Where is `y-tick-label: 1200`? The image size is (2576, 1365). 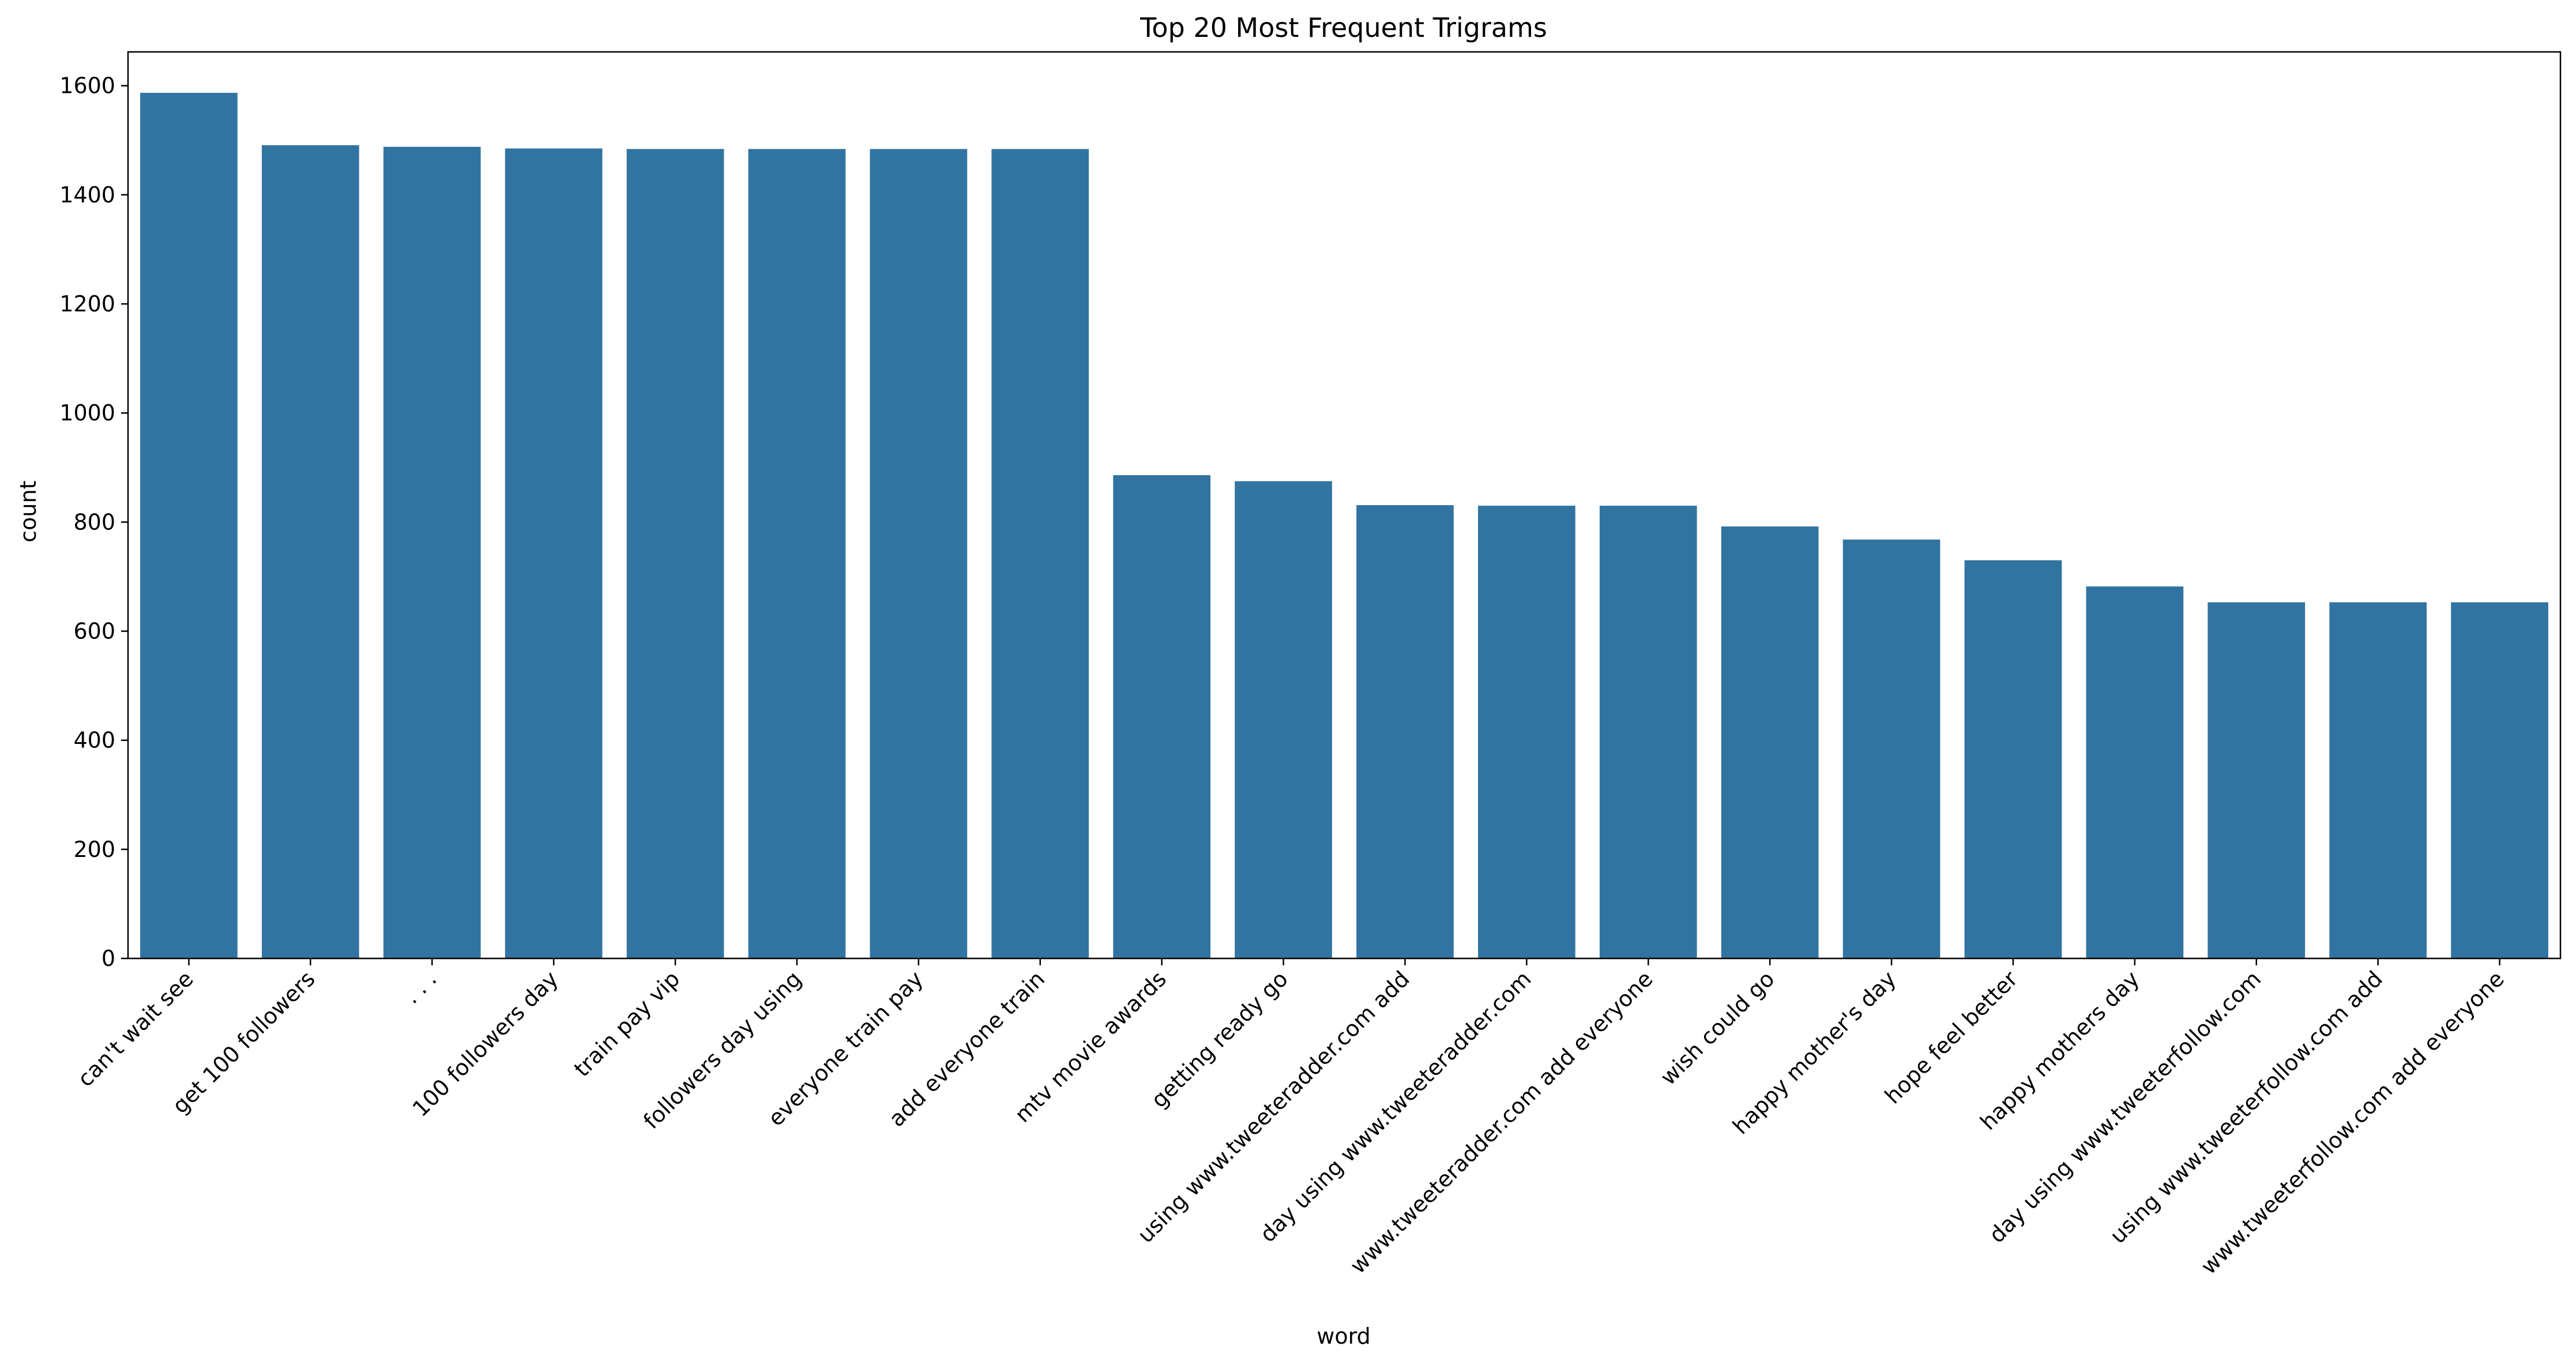
y-tick-label: 1200 is located at coordinates (87, 304).